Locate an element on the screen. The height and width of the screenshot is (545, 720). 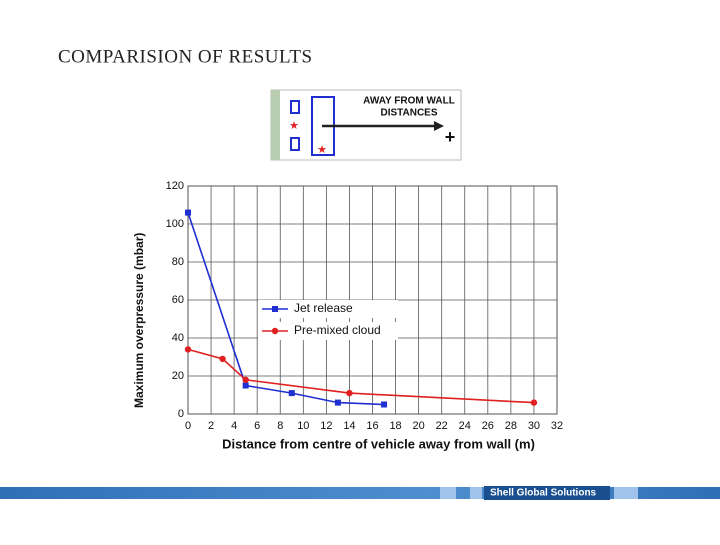
x-tick-label: 24 is located at coordinates (465, 426).